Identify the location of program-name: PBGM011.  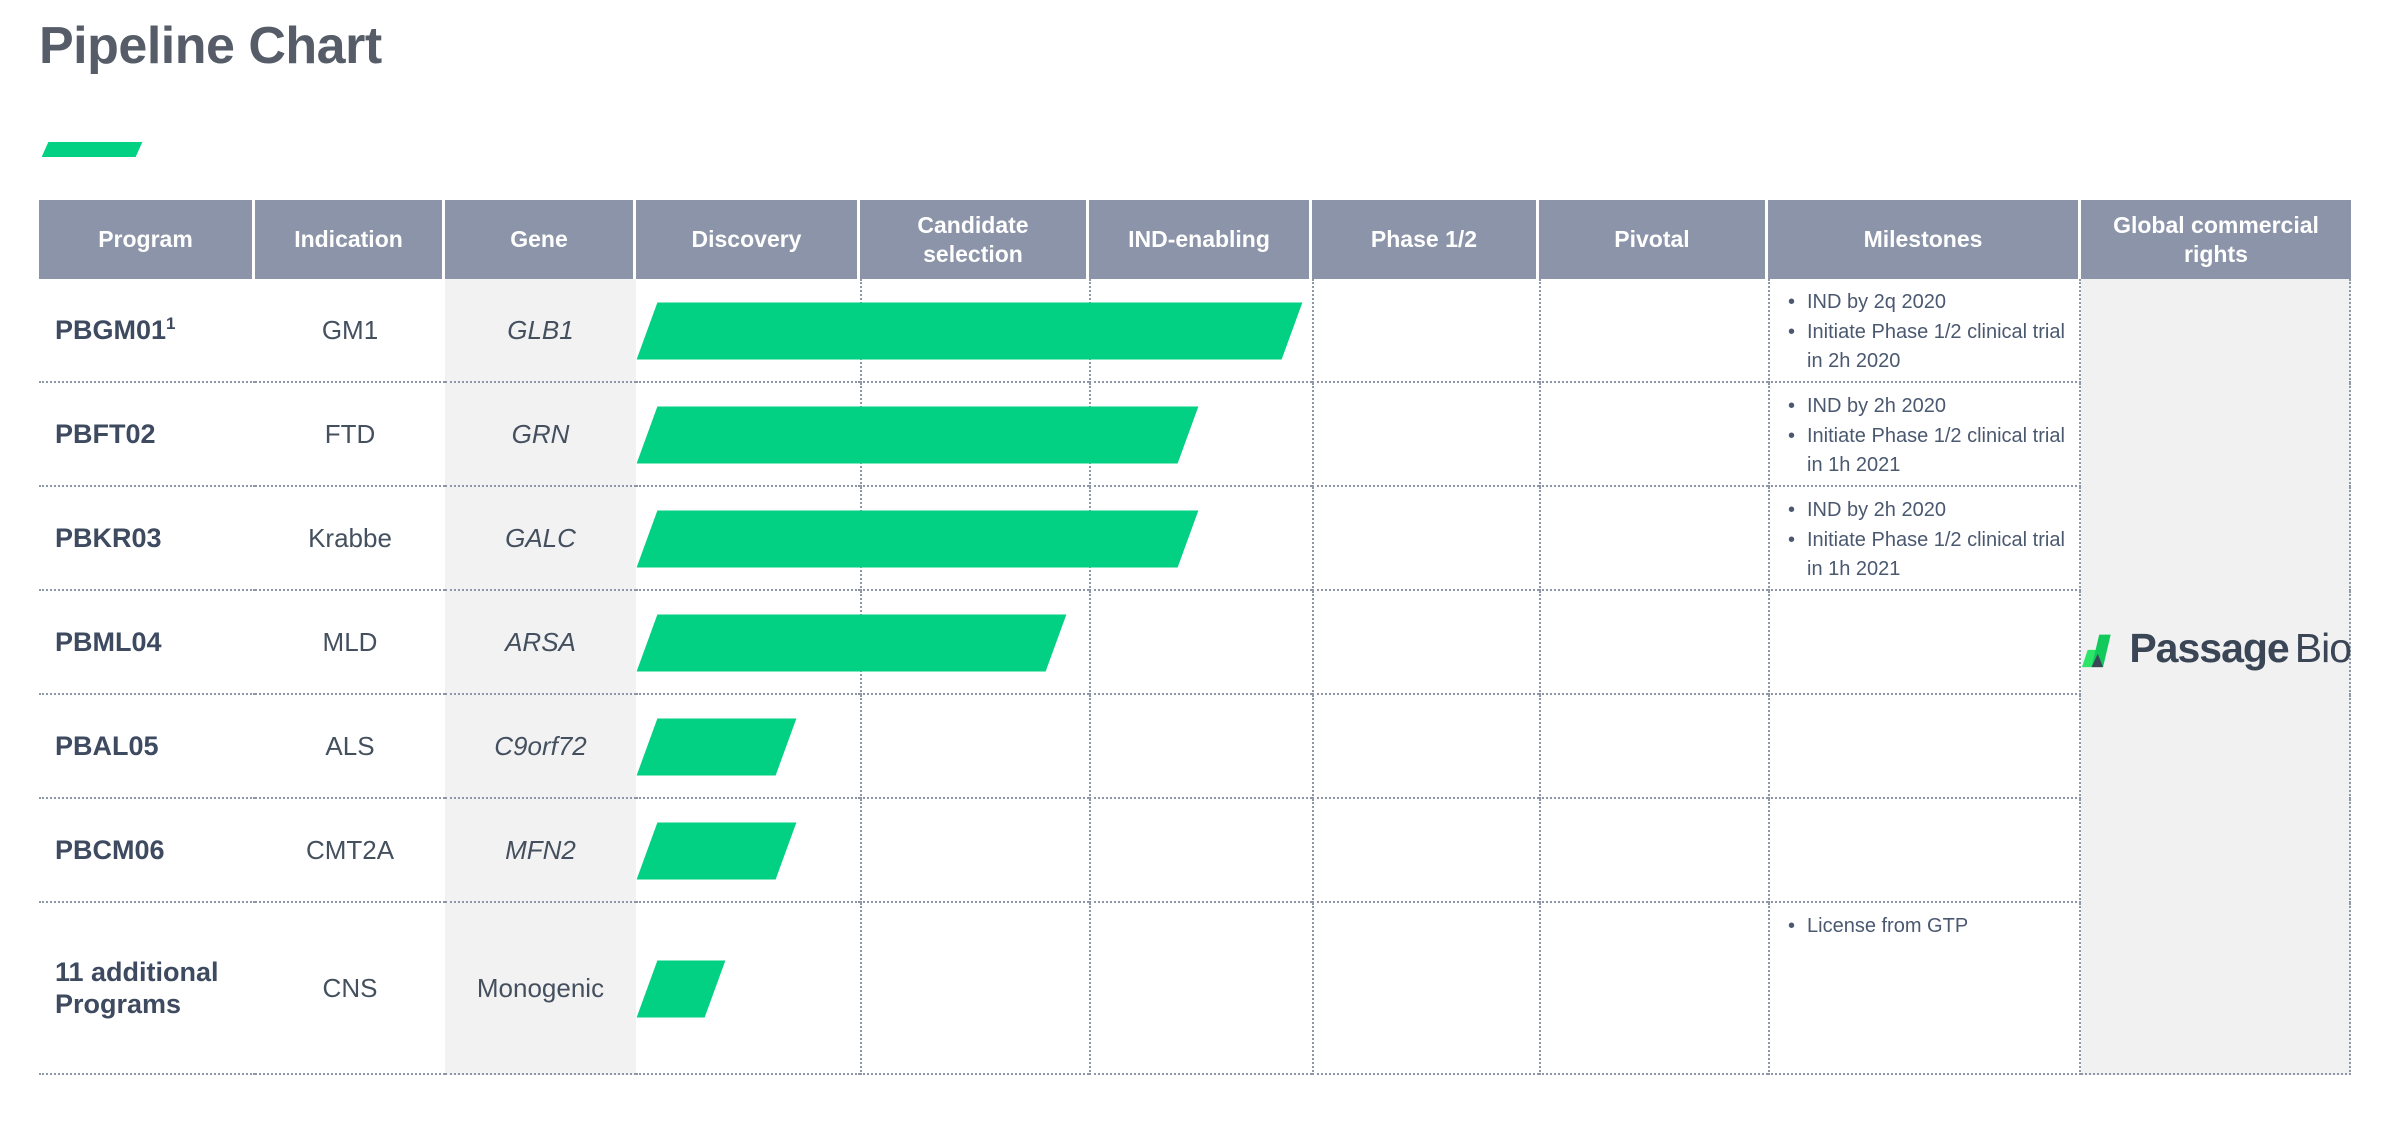
(115, 329).